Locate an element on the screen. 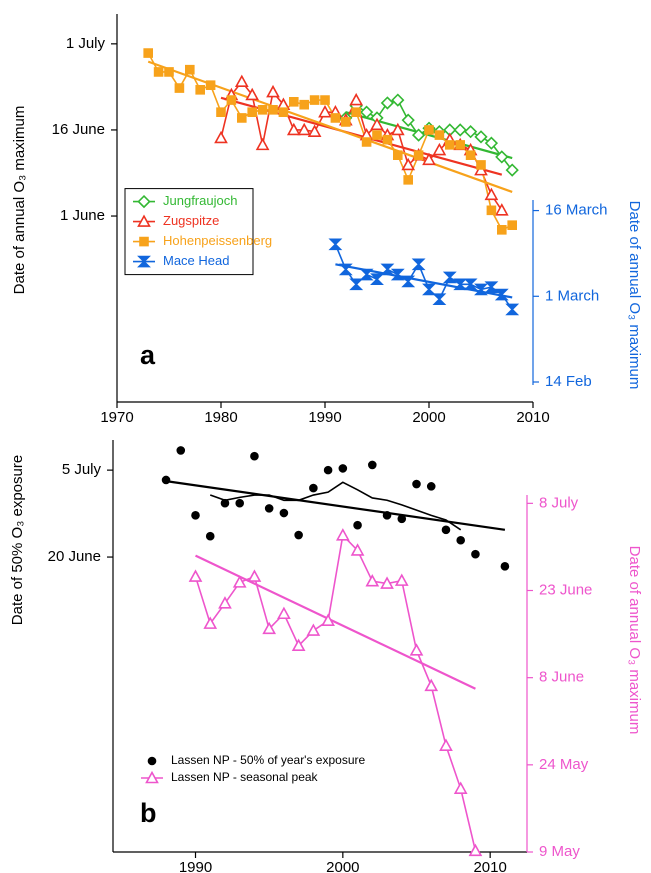 This screenshot has height=873, width=651. y2-axis-title: Date of annual O₃ maximum is located at coordinates (634, 640).